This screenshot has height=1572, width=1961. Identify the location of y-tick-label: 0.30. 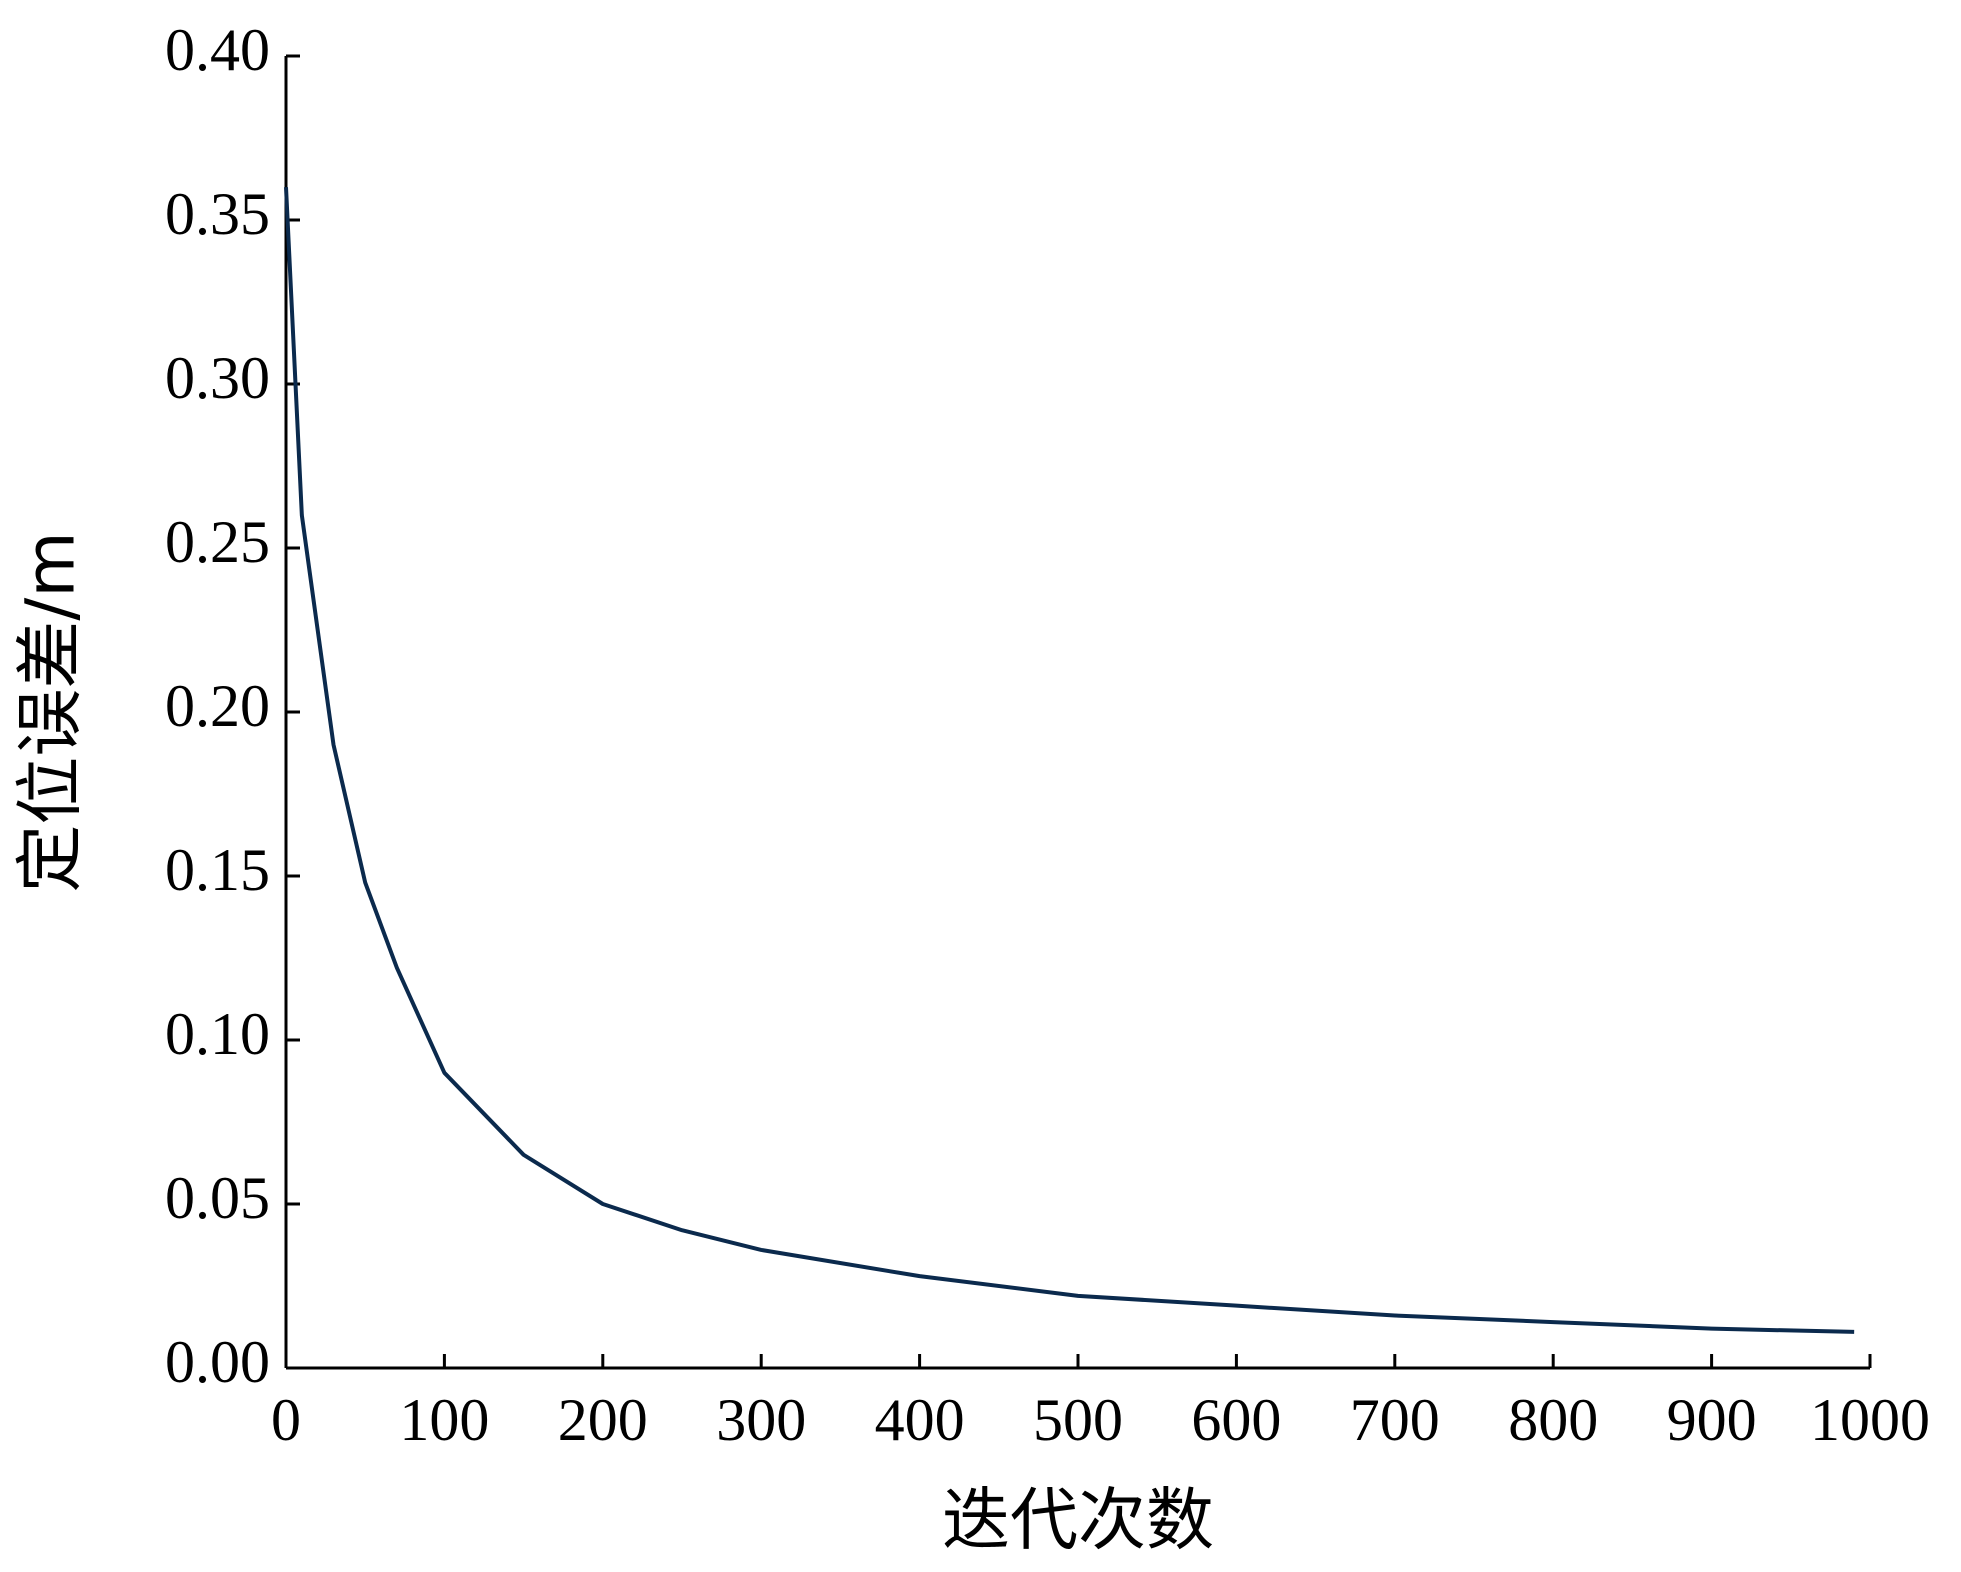
(217, 378).